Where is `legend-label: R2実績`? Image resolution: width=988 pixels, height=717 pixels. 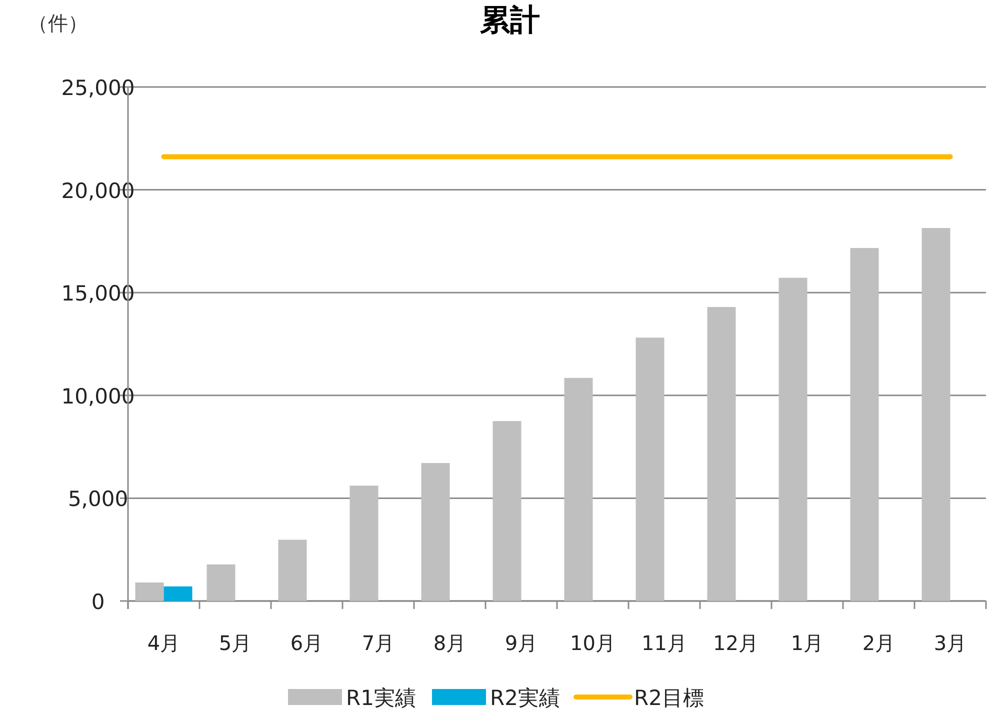
legend-label: R2実績 is located at coordinates (525, 698).